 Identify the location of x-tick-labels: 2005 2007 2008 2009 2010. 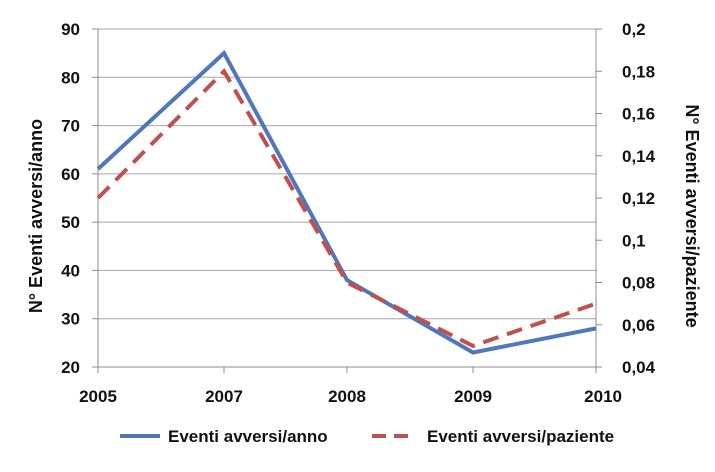
(350, 396).